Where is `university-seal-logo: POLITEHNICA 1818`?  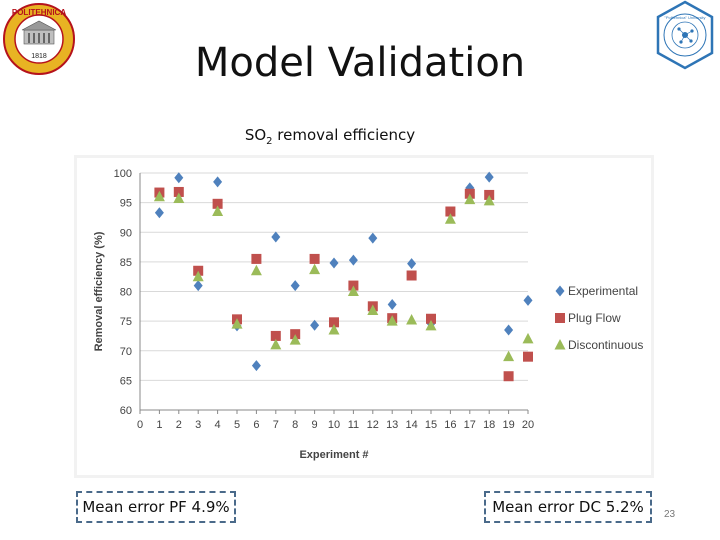 university-seal-logo: POLITEHNICA 1818 is located at coordinates (39, 39).